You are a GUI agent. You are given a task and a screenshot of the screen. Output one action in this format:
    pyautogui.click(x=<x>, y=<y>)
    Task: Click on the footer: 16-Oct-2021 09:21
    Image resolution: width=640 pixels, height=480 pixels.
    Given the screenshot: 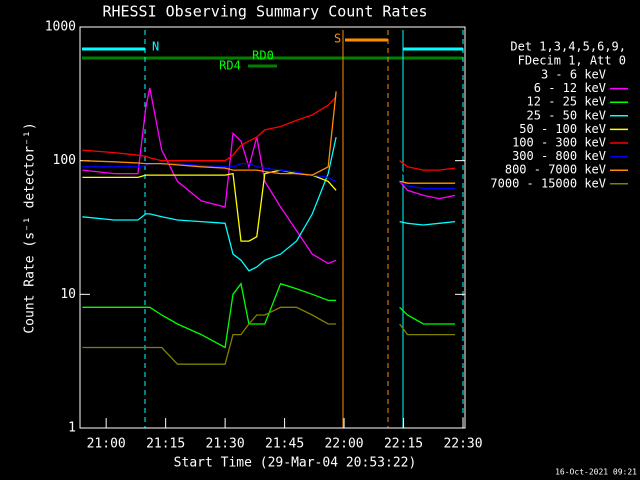 What is the action you would take?
    pyautogui.click(x=596, y=472)
    